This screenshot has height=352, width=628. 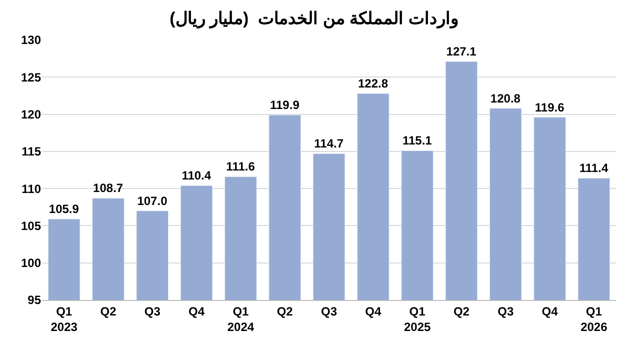 I want to click on y-tick-label: 130, so click(x=31, y=40).